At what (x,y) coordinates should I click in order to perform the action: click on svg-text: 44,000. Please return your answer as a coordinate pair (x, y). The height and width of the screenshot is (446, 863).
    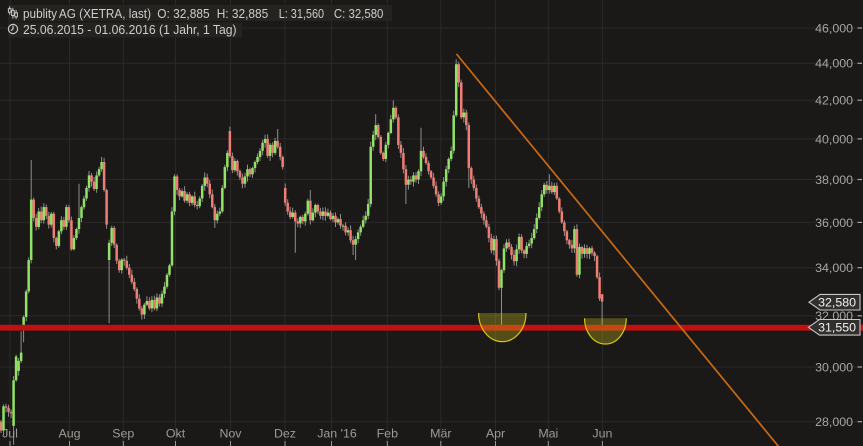
    Looking at the image, I should click on (834, 64).